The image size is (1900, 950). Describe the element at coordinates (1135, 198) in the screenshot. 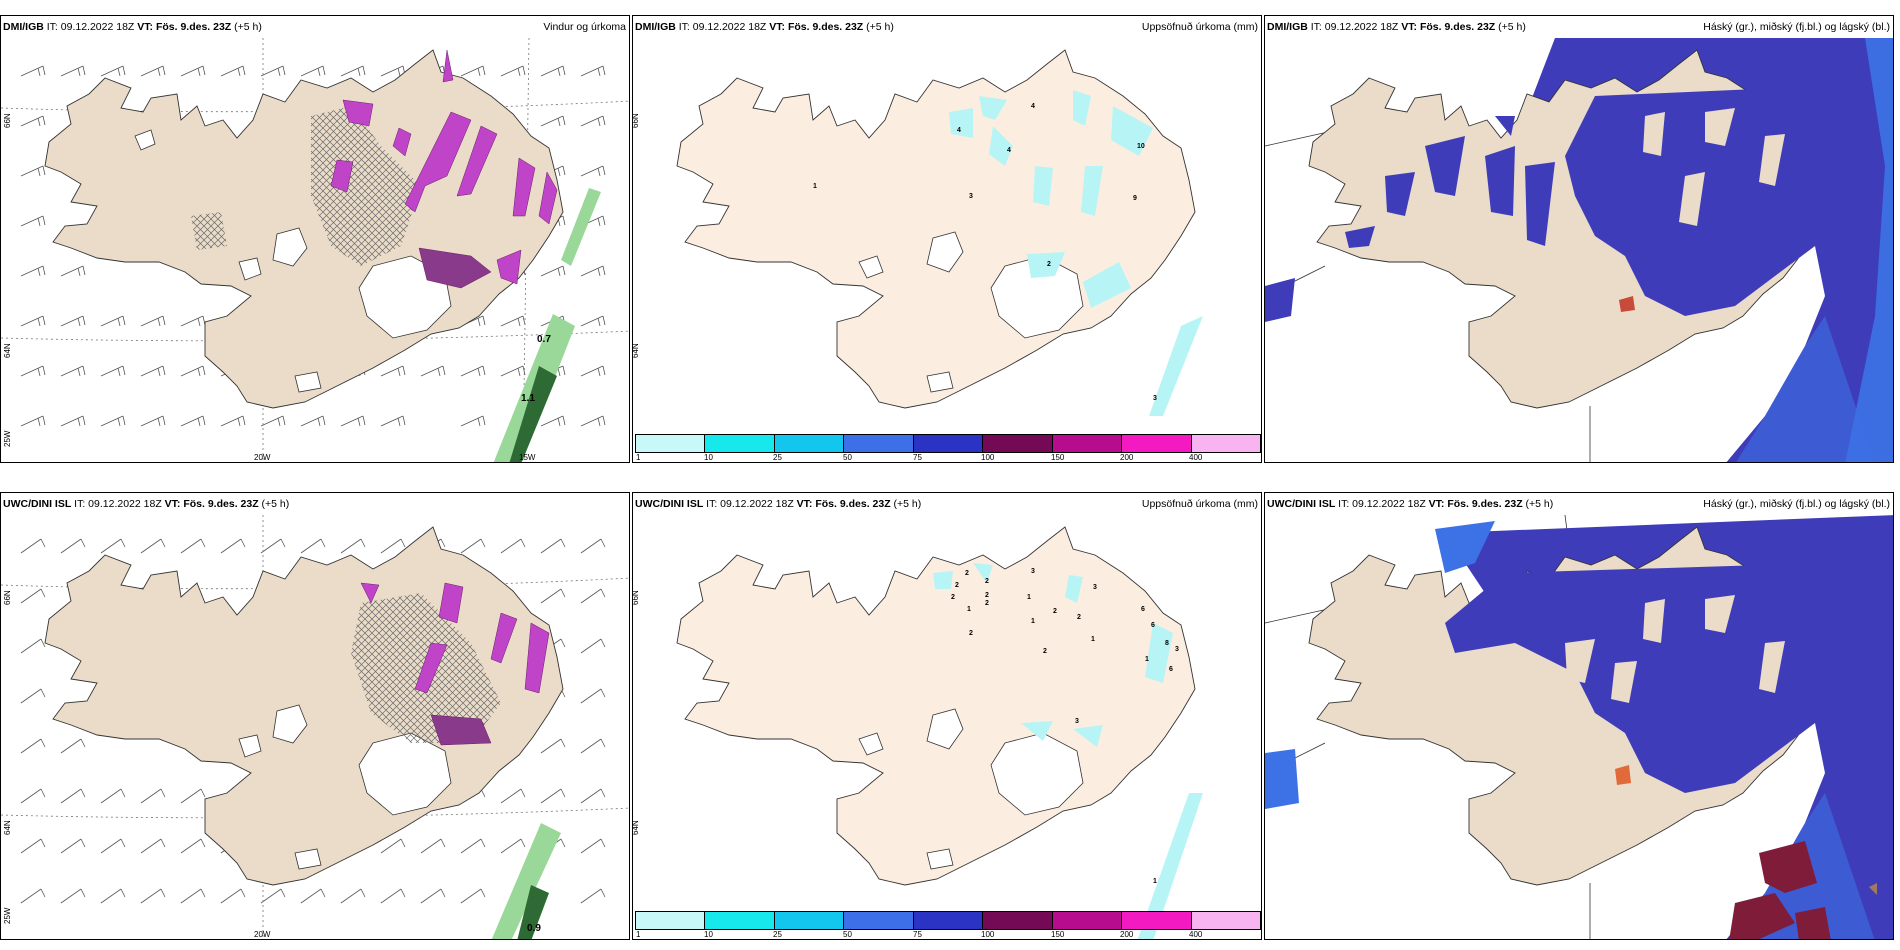

I see `svg-text: 9` at that location.